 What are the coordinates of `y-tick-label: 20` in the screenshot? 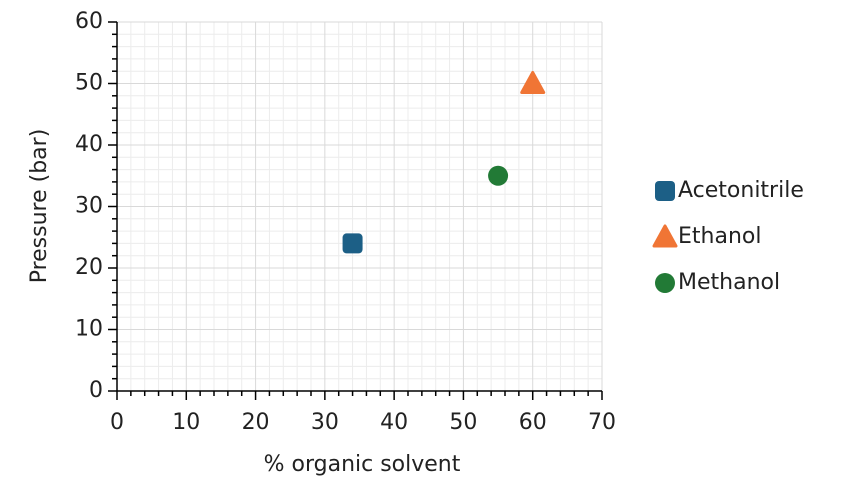 It's located at (89, 267).